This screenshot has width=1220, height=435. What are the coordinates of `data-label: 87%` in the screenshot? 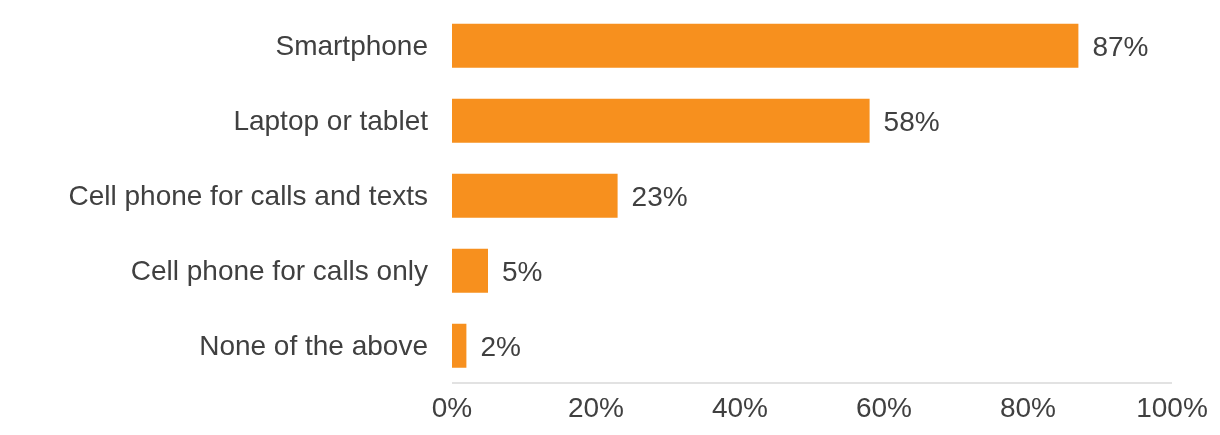 It's located at (1120, 46).